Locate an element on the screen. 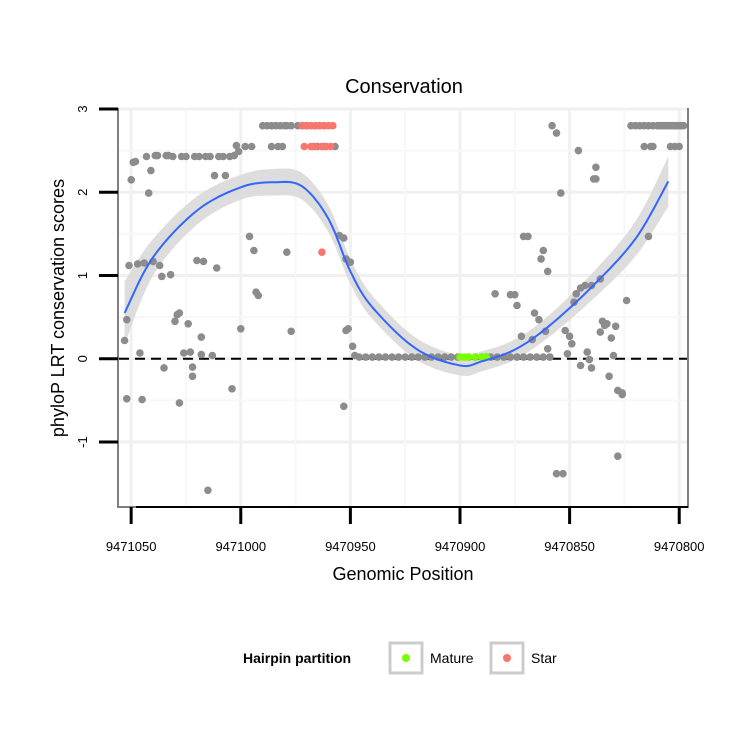 The image size is (750, 750). legend-marker-star is located at coordinates (507, 658).